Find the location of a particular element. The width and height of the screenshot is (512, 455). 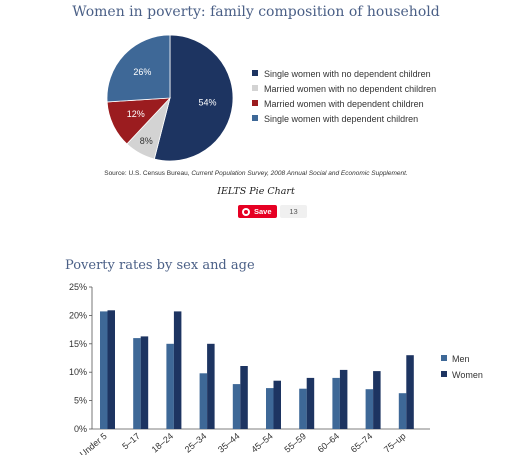

pie-legend-label: Married women with dependent children is located at coordinates (344, 104).